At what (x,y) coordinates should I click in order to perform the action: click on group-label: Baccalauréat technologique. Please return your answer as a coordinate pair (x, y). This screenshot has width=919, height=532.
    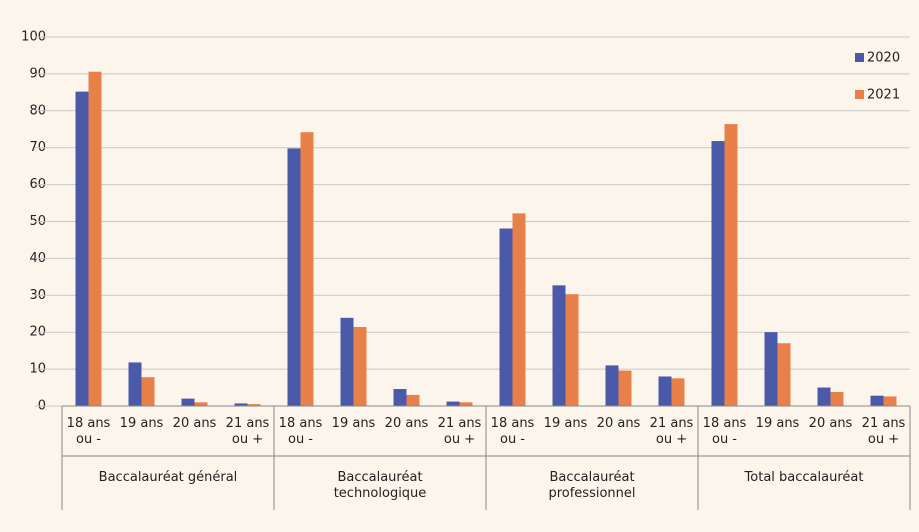
    Looking at the image, I should click on (380, 485).